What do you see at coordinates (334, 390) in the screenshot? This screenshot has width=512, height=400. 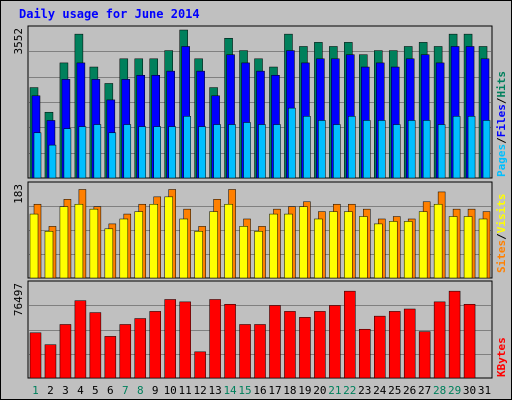 I see `x-tick-label: 21` at bounding box center [334, 390].